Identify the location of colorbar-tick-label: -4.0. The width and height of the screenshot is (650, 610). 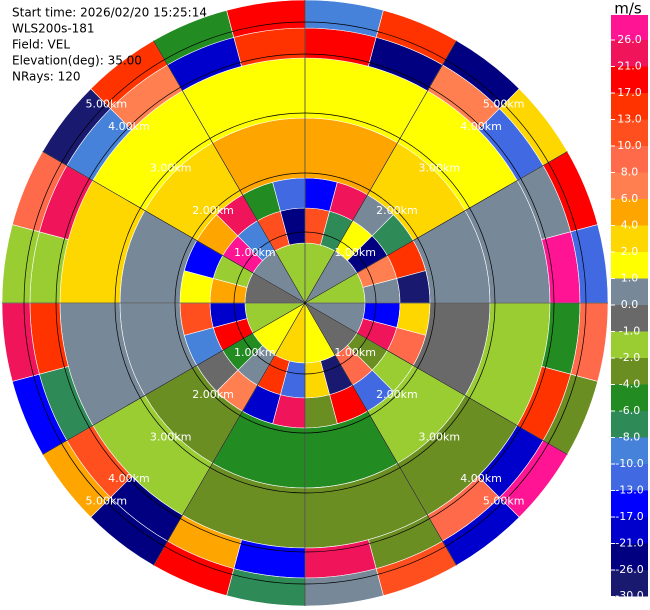
(629, 384).